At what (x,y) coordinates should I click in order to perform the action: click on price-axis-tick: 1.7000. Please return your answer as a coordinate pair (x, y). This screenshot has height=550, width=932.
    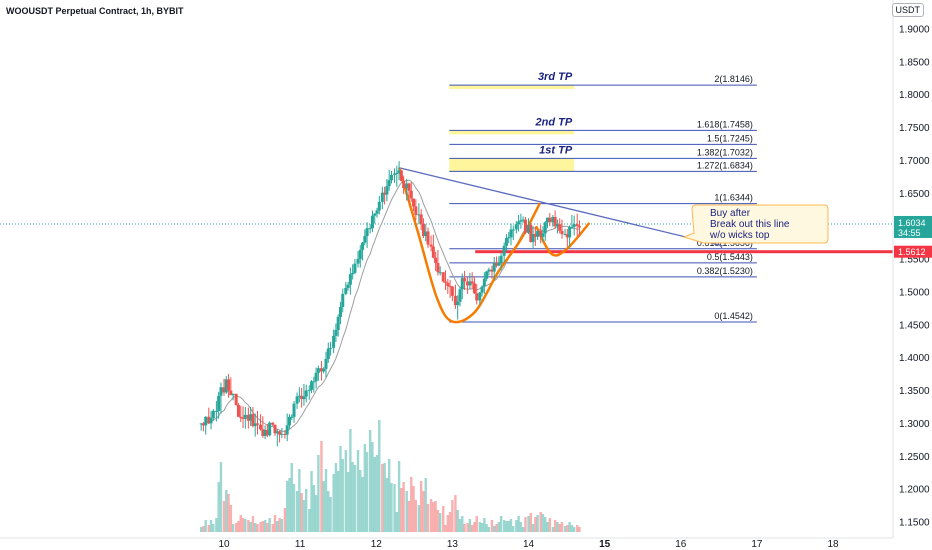
    Looking at the image, I should click on (914, 161).